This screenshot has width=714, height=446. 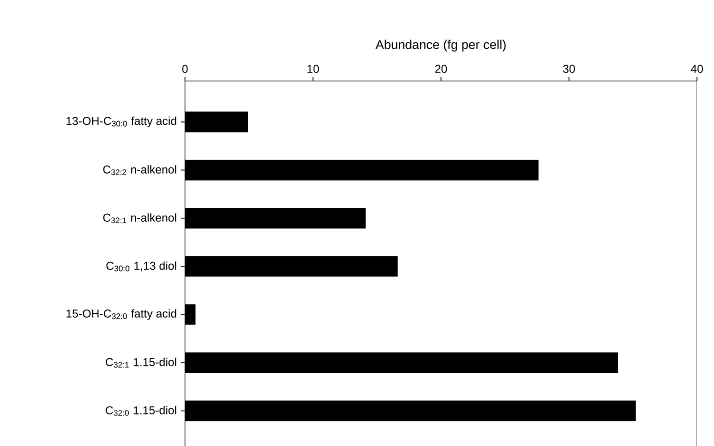 What do you see at coordinates (441, 46) in the screenshot?
I see `x-axis-title: Abundance (fg per cell)` at bounding box center [441, 46].